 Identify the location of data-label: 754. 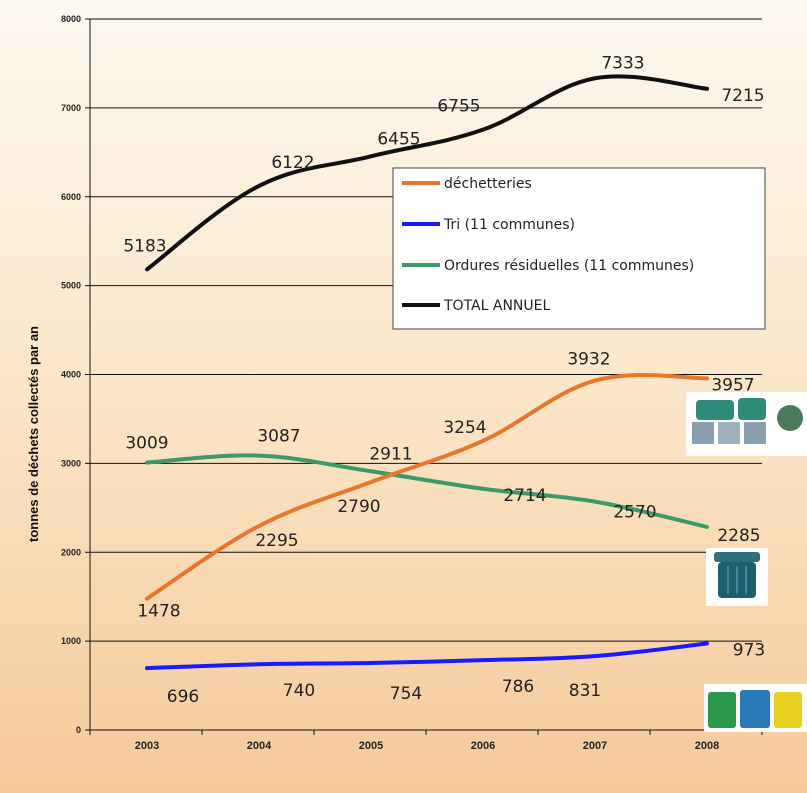
(406, 694).